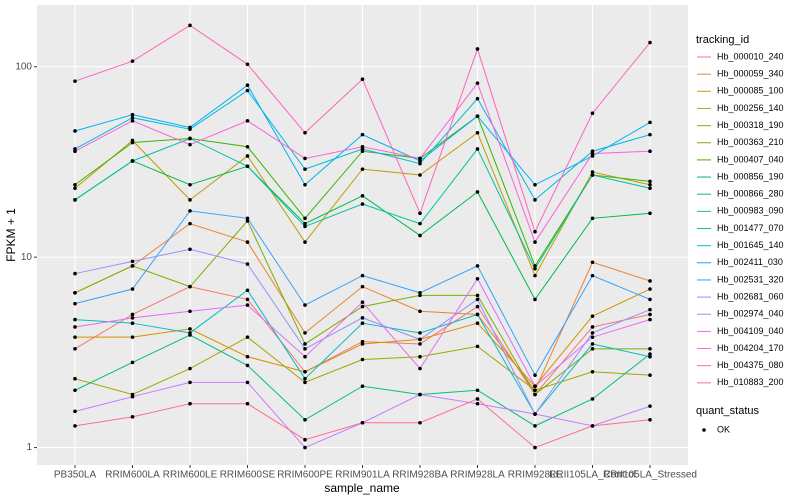  I want to click on y-tick-label: 1, so click(29, 447).